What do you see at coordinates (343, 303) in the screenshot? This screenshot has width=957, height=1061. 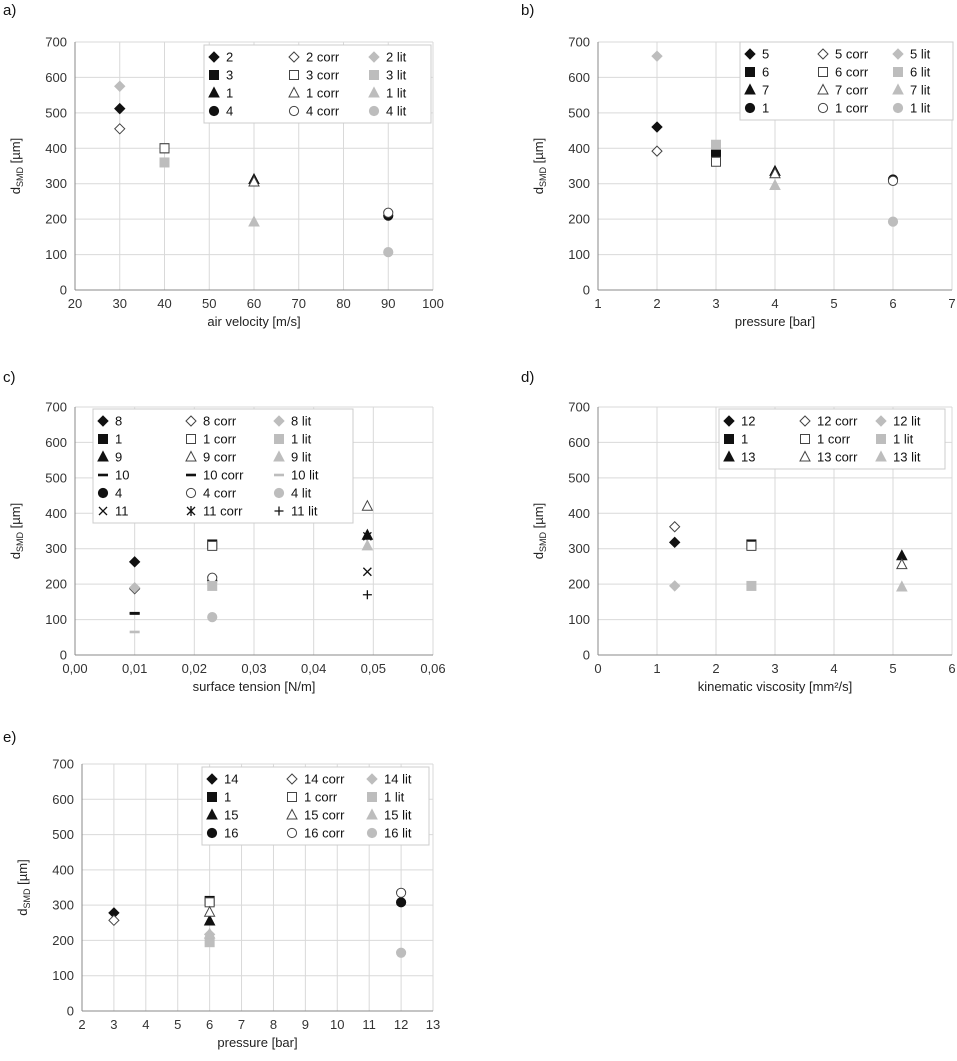 I see `x-tick-label: 80` at bounding box center [343, 303].